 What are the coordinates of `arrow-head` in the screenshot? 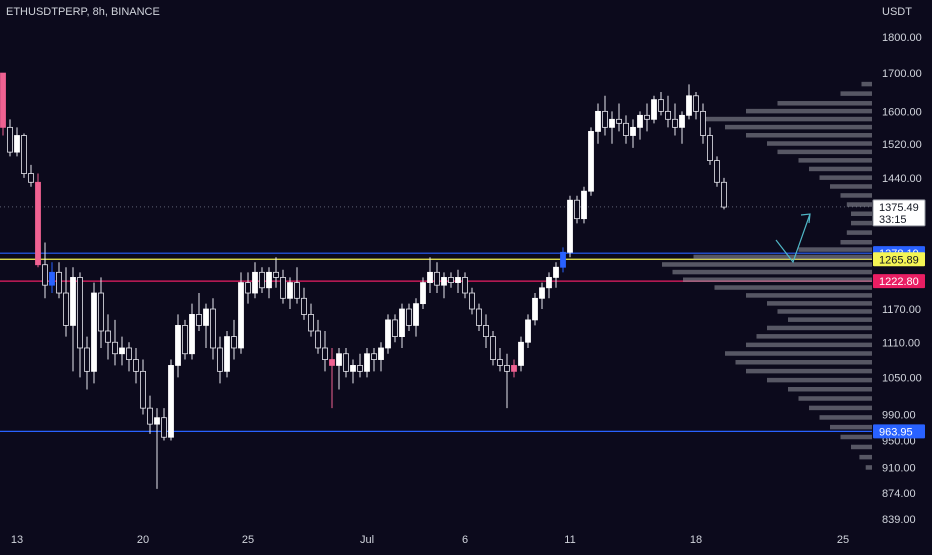 It's located at (805, 218).